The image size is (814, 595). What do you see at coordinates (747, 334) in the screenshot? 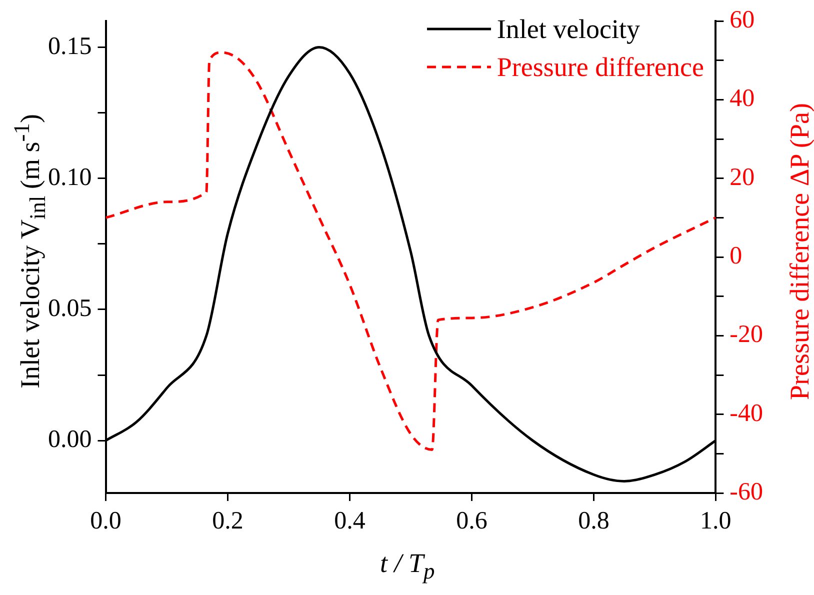
I see `y2-tick-label: -20` at bounding box center [747, 334].